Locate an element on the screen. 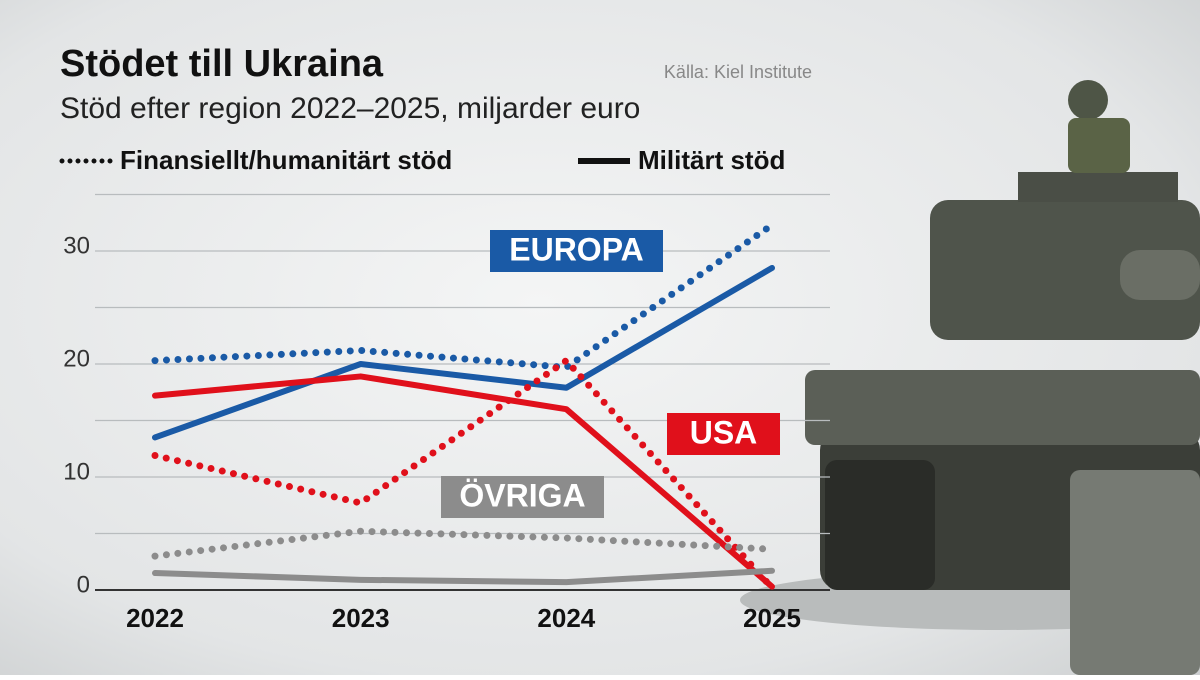 This screenshot has height=680, width=1200. region-label: USA is located at coordinates (724, 432).